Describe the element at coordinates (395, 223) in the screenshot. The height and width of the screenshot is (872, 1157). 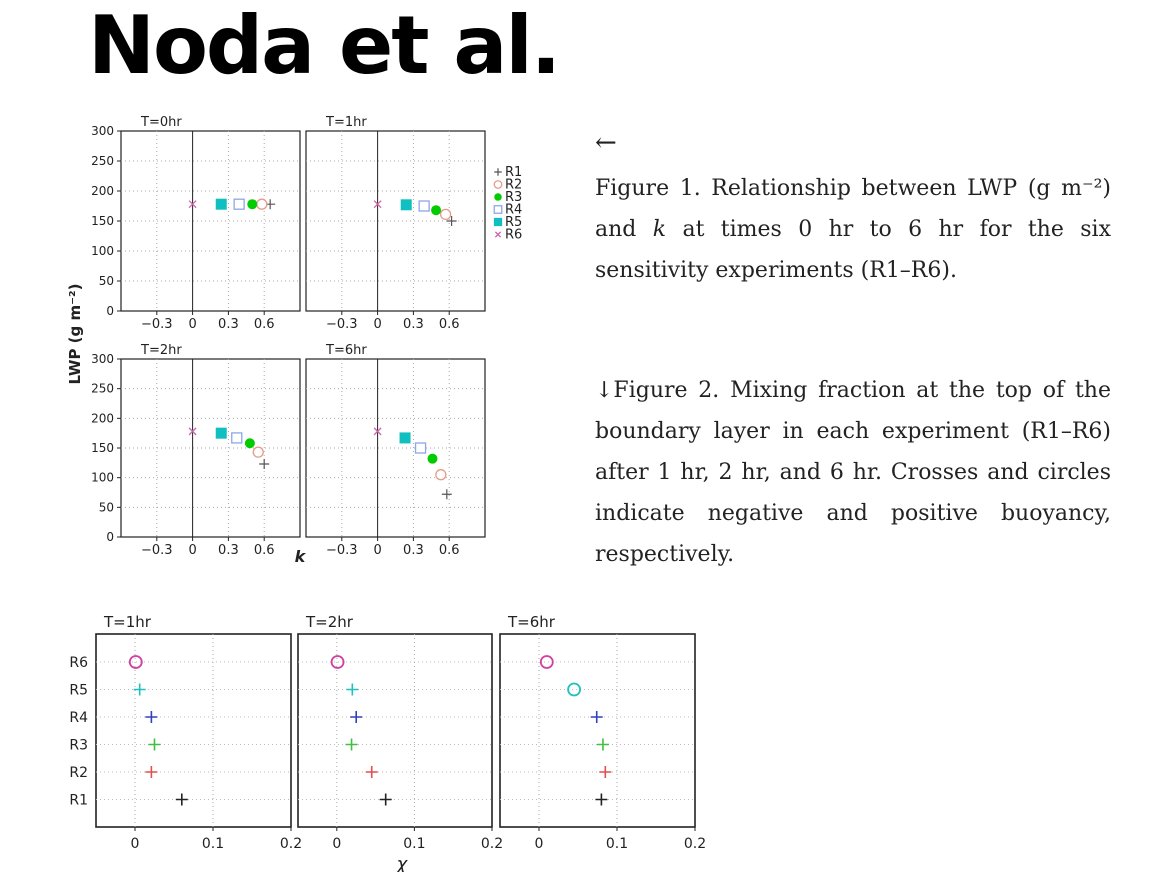
I see `fig1-panel-T=1hr: T=1hr −0.3 0 0.3 0.6` at that location.